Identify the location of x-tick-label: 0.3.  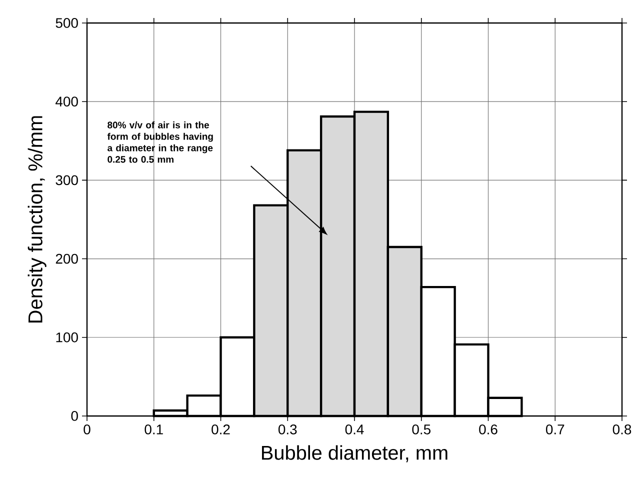
(287, 429).